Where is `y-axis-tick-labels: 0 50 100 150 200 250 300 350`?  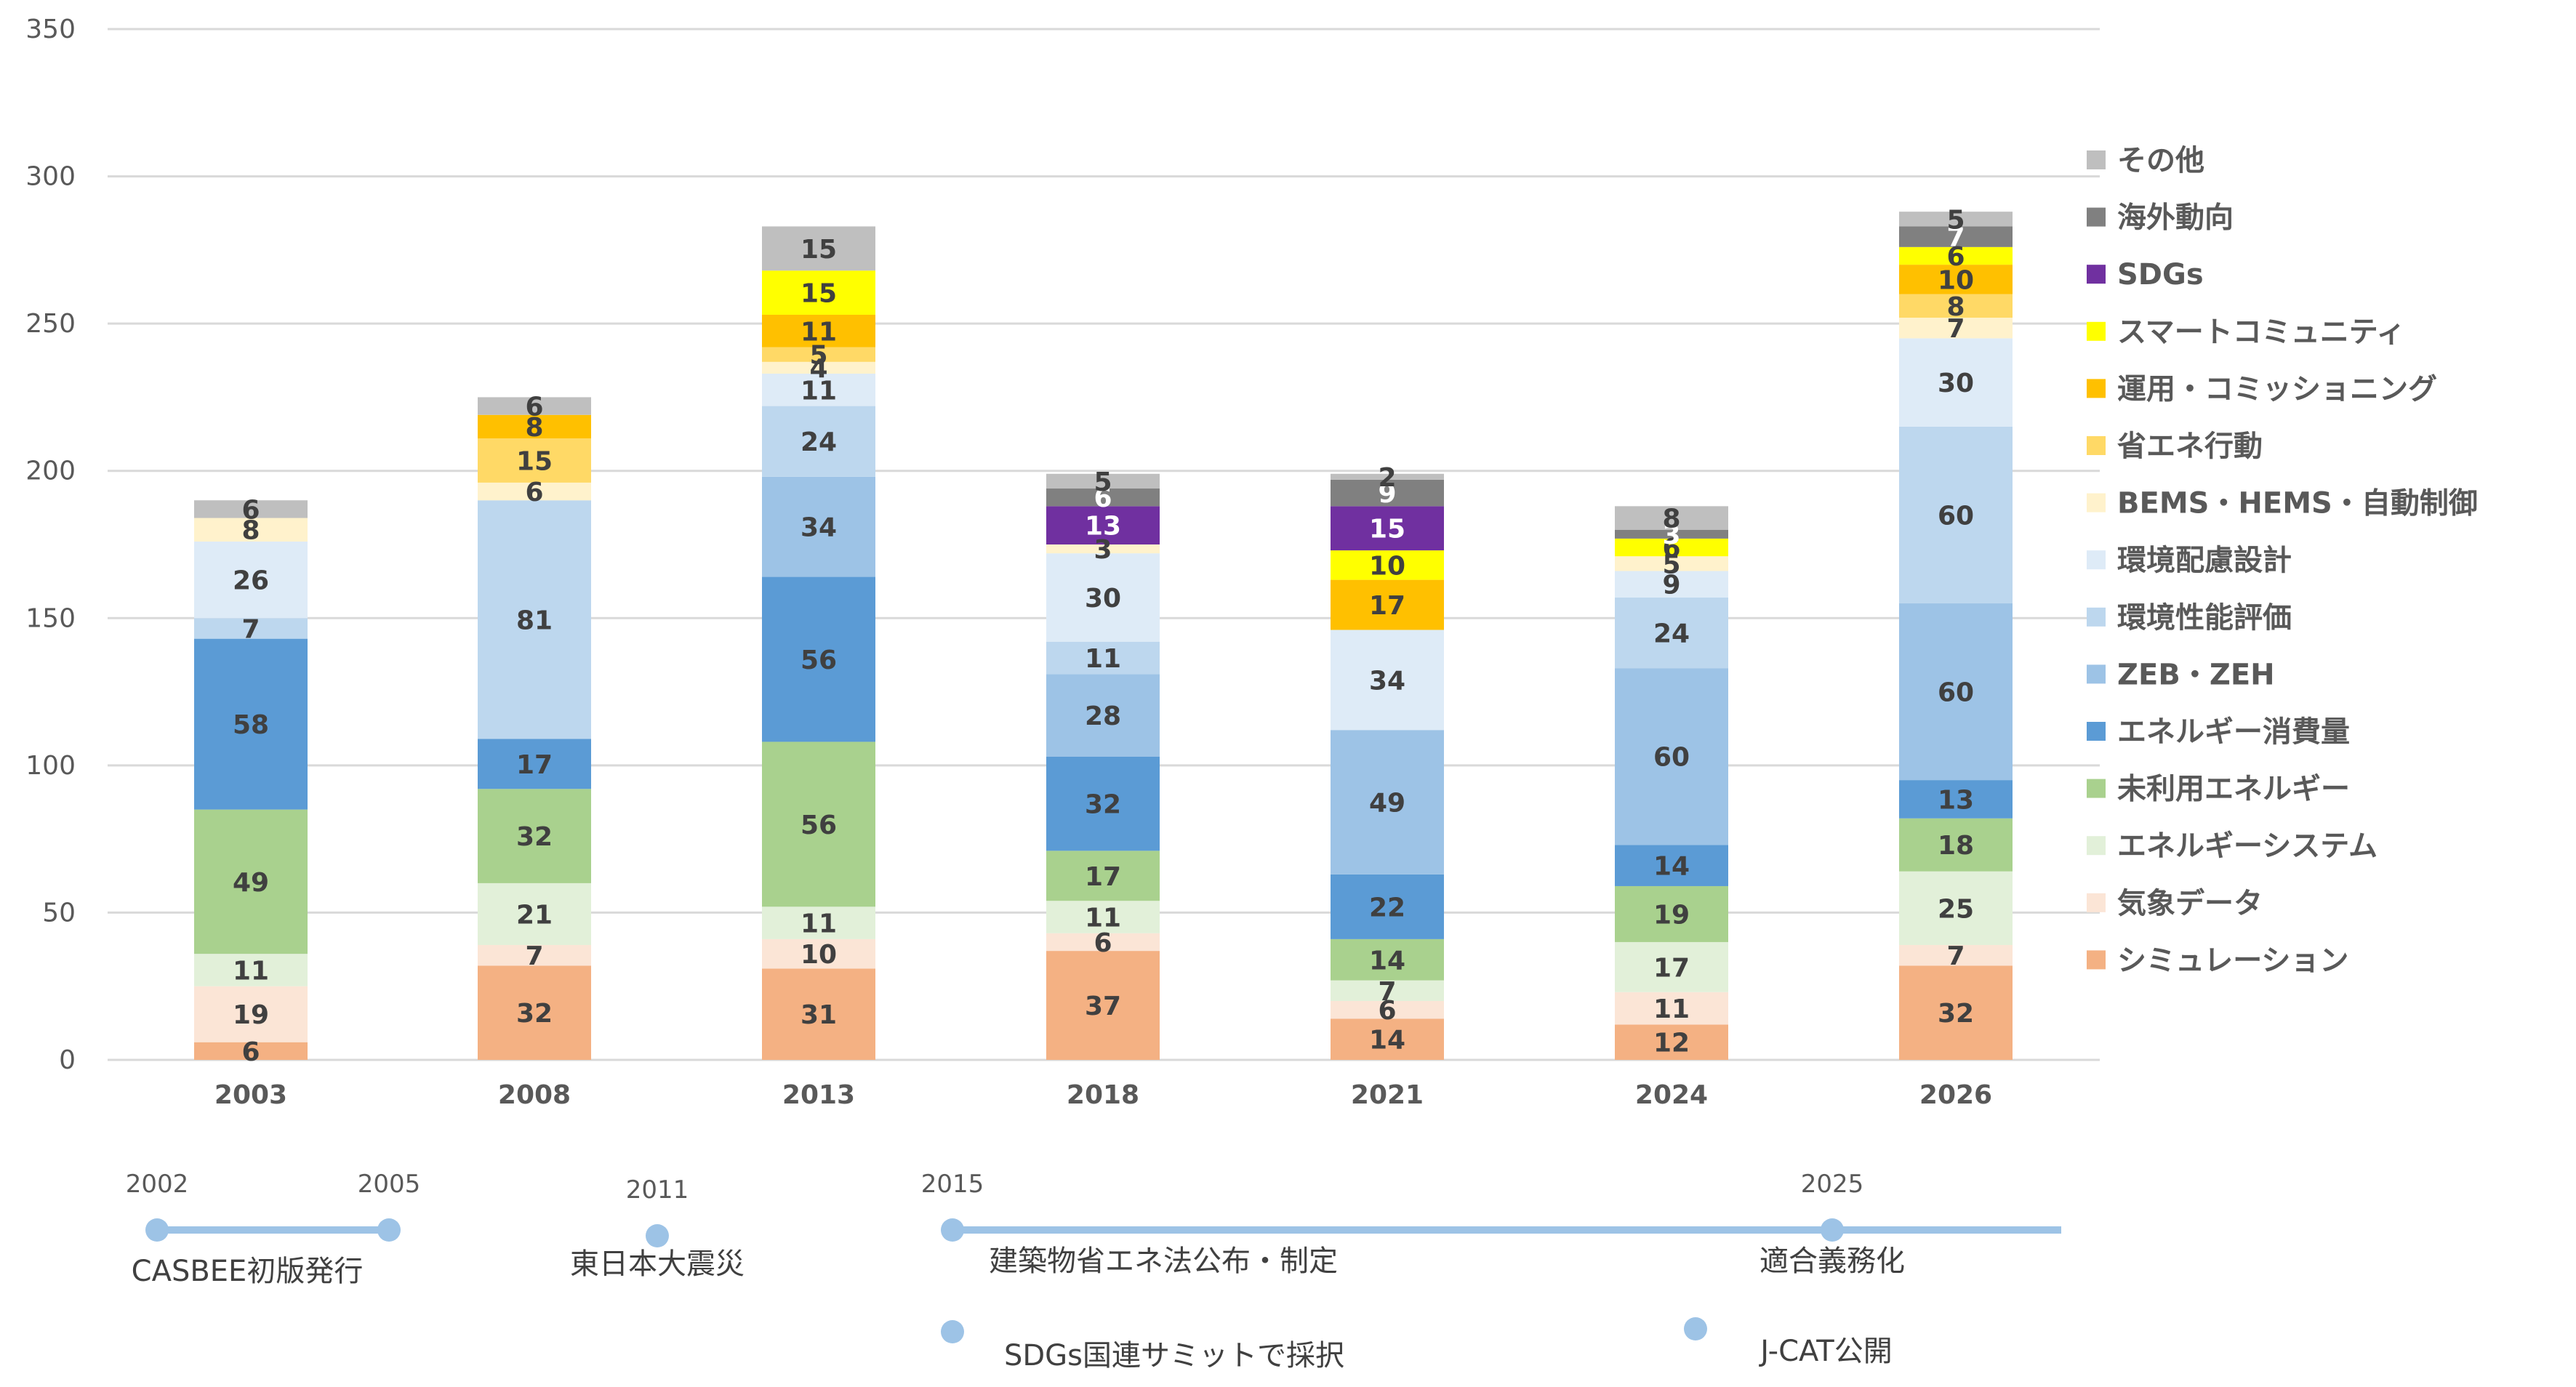 y-axis-tick-labels: 0 50 100 150 200 250 300 350 is located at coordinates (50, 545).